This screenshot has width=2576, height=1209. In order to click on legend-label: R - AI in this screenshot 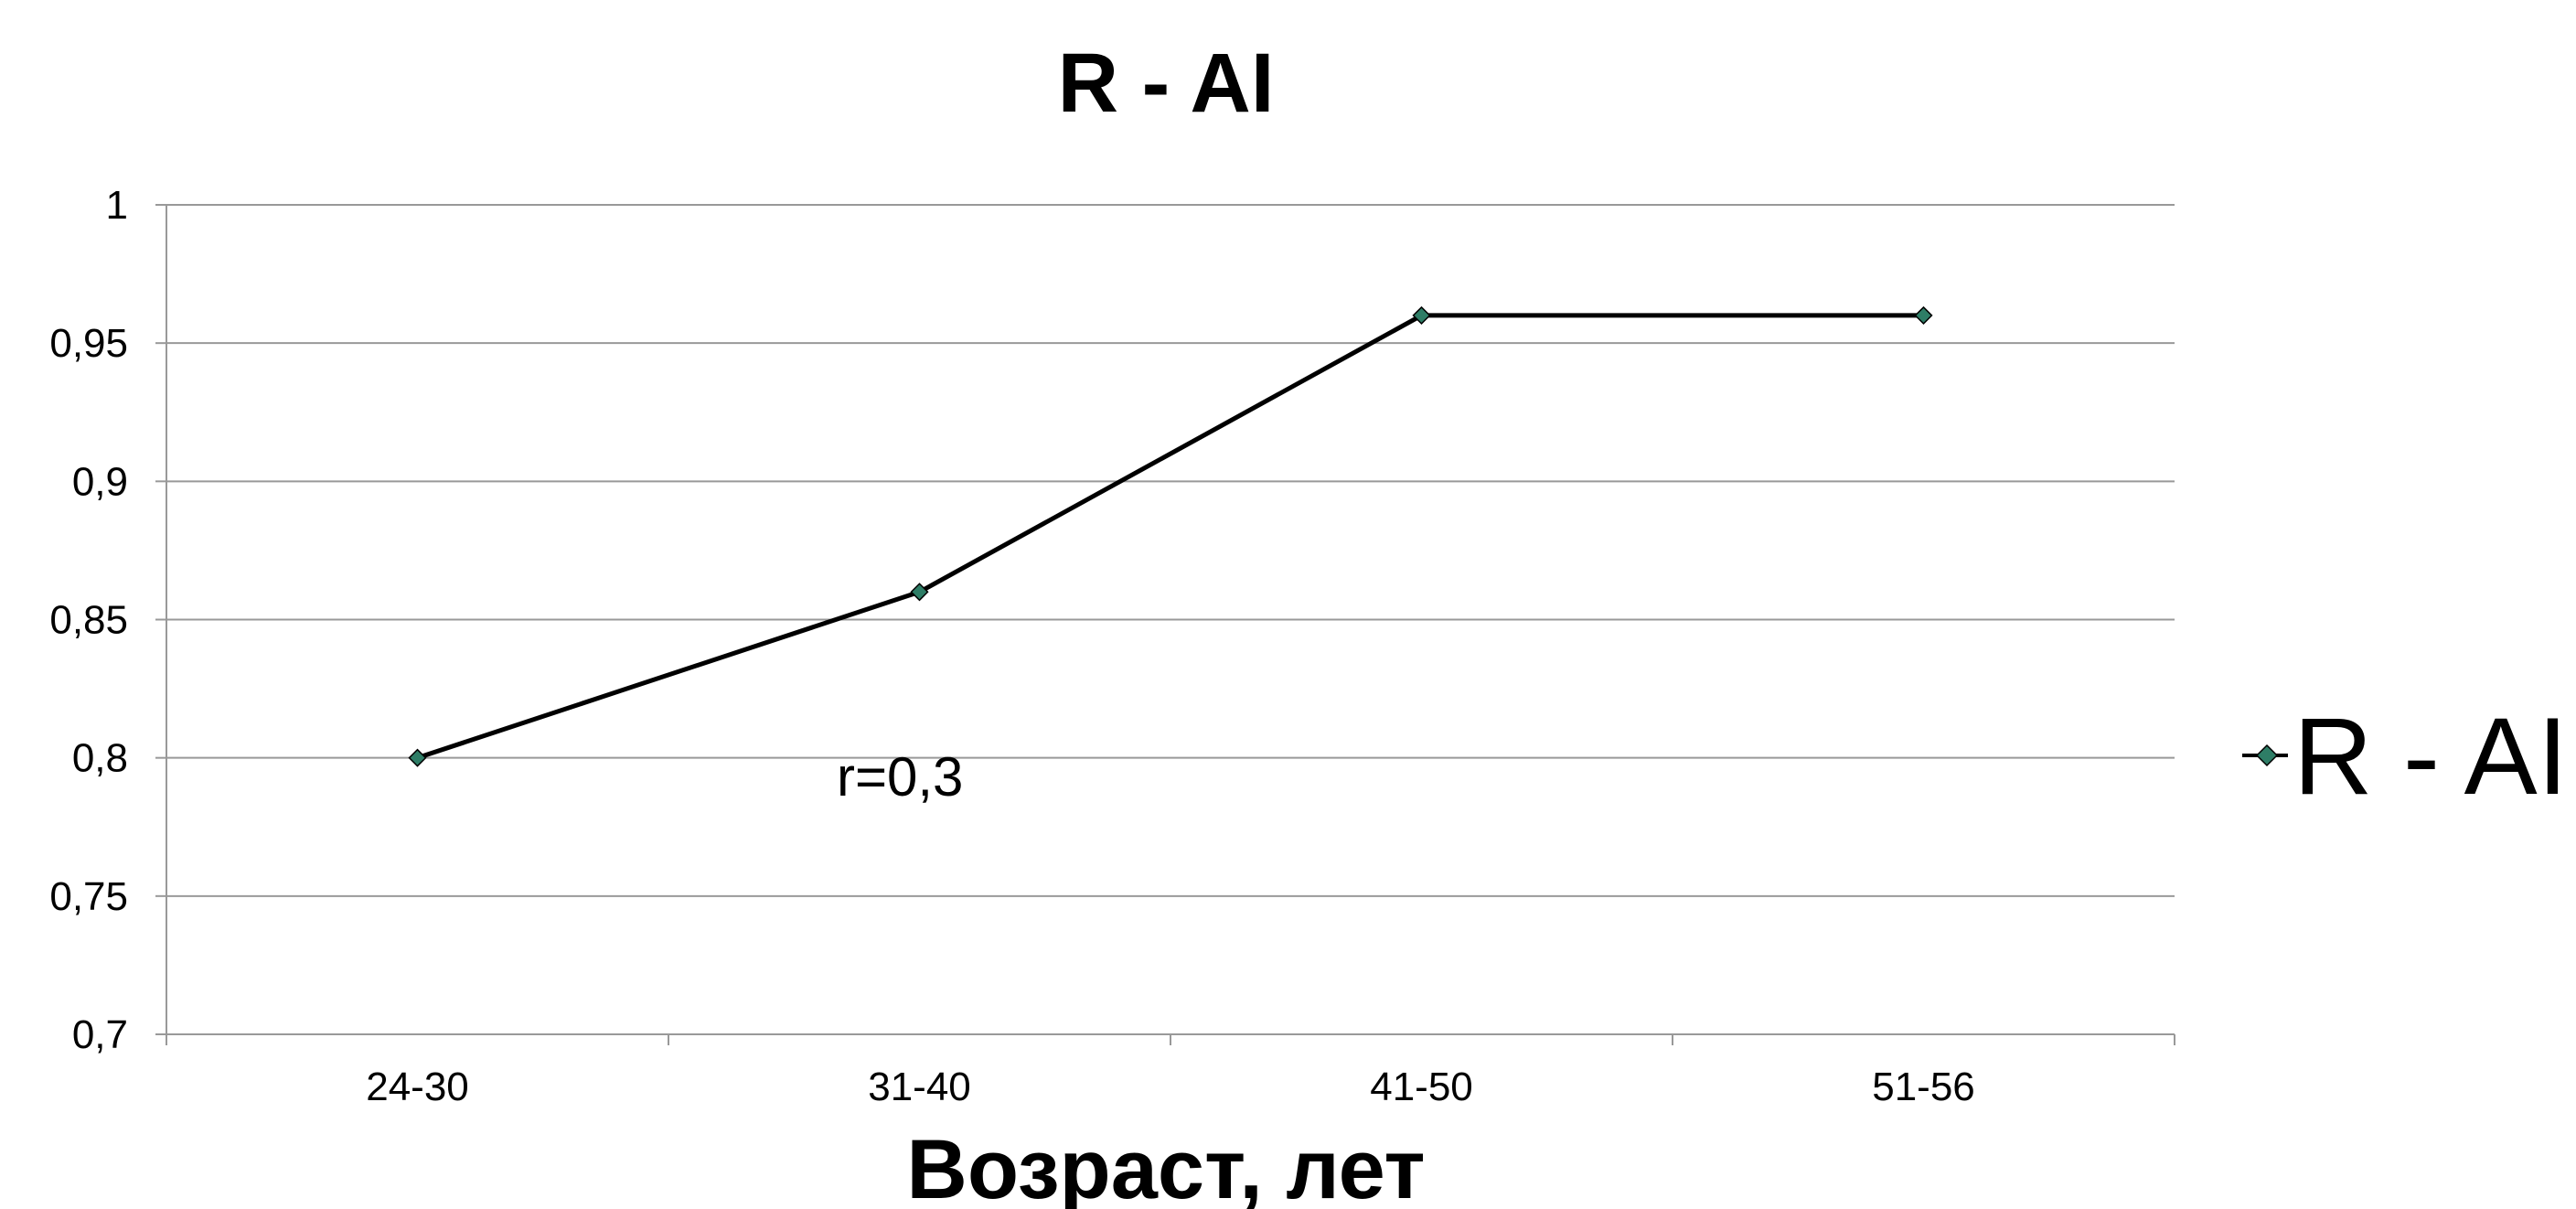, I will do `click(2430, 757)`.